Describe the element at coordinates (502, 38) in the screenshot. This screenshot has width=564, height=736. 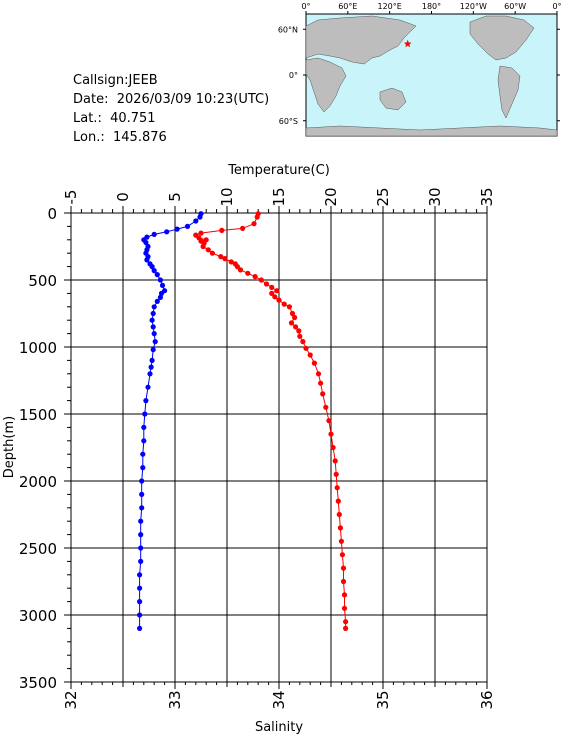
I see `land-north-america` at that location.